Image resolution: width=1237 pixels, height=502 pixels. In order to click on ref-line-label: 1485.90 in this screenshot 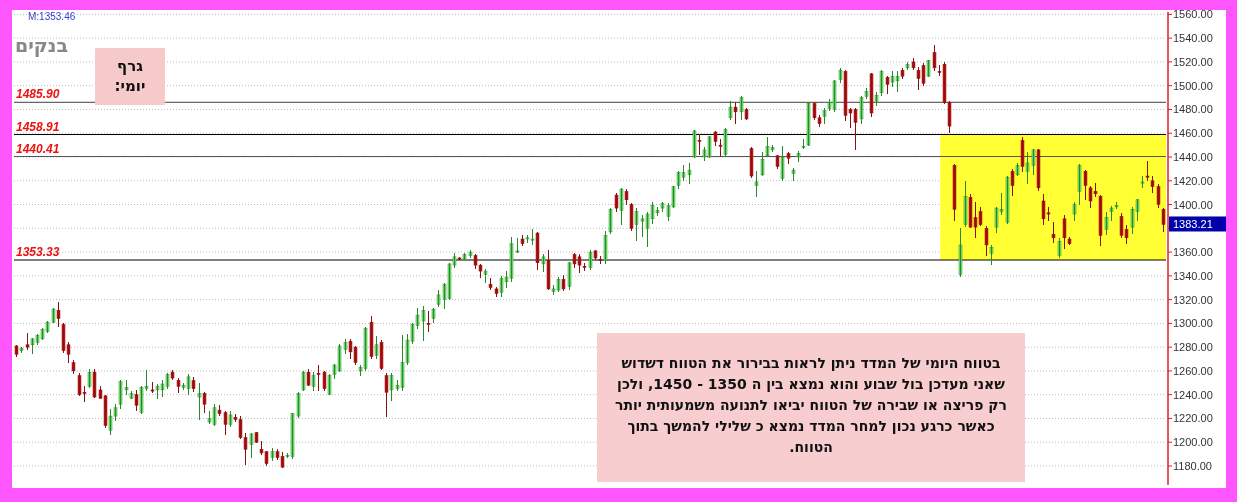, I will do `click(38, 94)`.